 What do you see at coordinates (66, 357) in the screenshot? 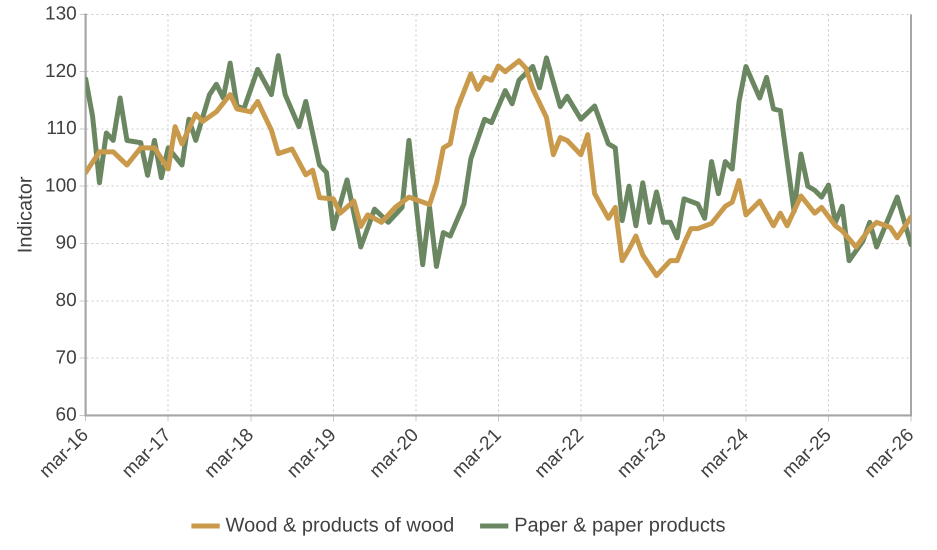
I see `y-tick-label: 70` at bounding box center [66, 357].